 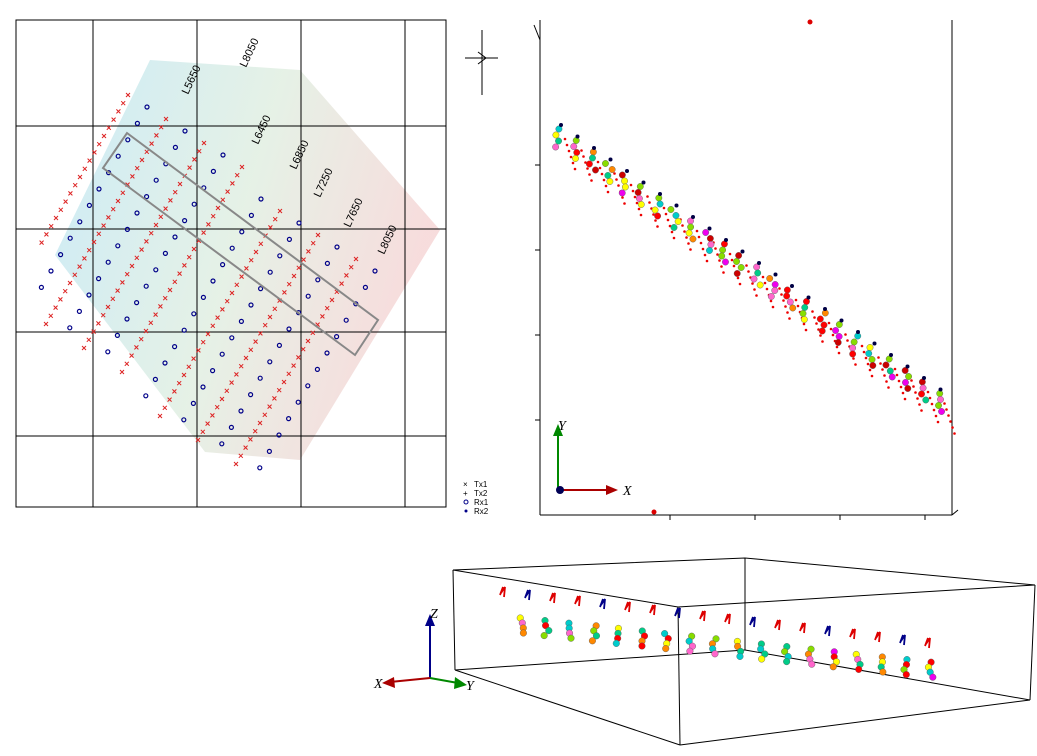 What do you see at coordinates (465, 484) in the screenshot?
I see `legend-symbol: ×` at bounding box center [465, 484].